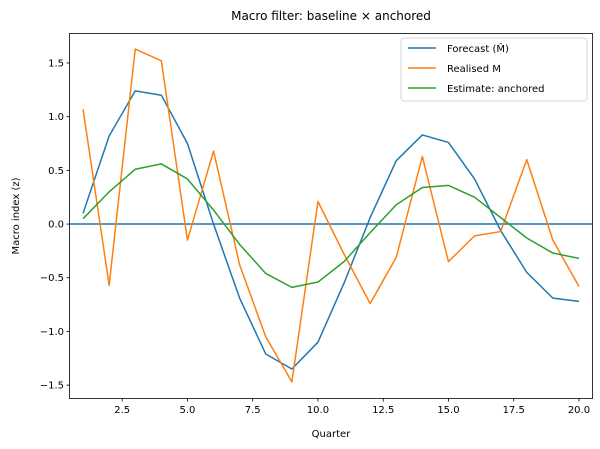 This screenshot has width=600, height=449. What do you see at coordinates (52, 278) in the screenshot?
I see `y-tick-label: −0.5` at bounding box center [52, 278].